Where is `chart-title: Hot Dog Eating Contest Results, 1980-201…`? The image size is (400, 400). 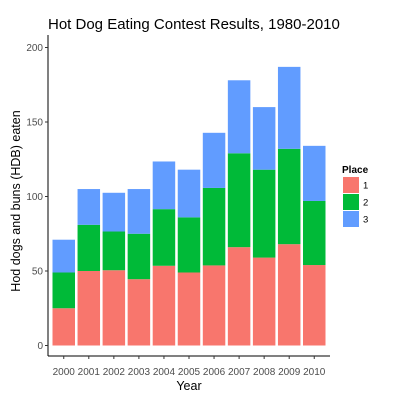 chart-title: Hot Dog Eating Contest Results, 1980-201… is located at coordinates (194, 24).